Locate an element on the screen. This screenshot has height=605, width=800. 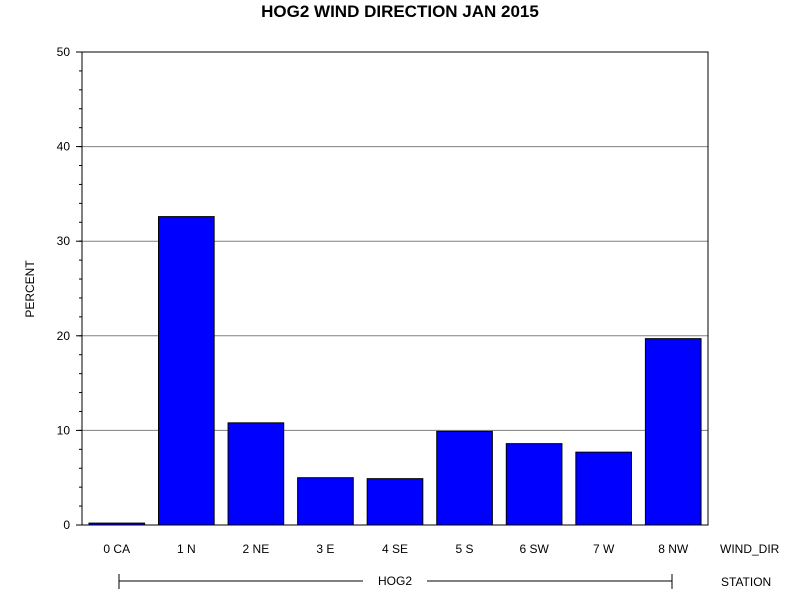
x-axis-label: WIND_DIR is located at coordinates (750, 549).